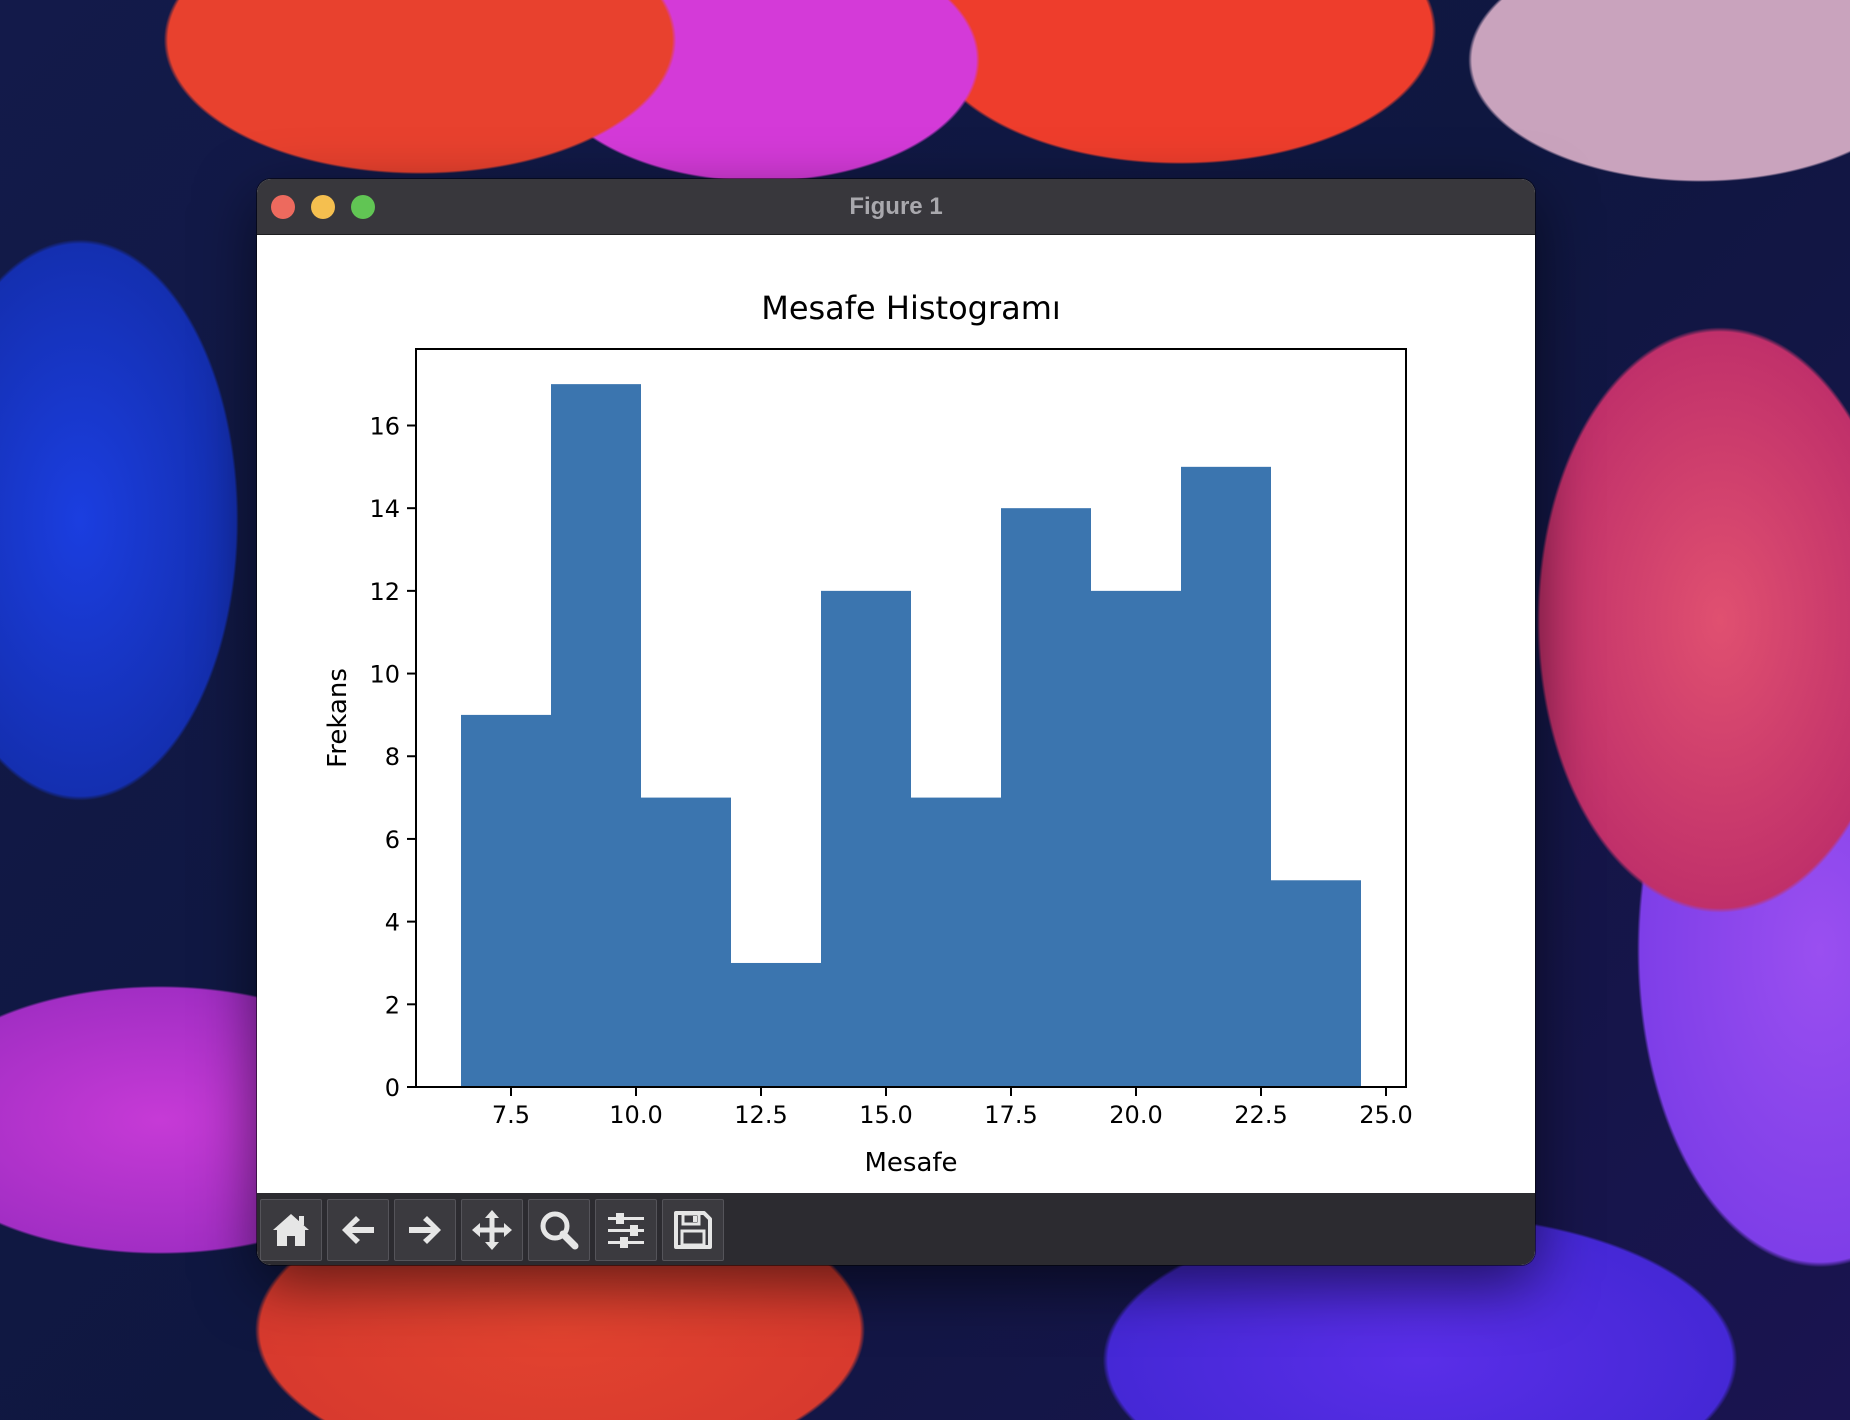  I want to click on chart-title: Mesafe Histogramı, so click(911, 308).